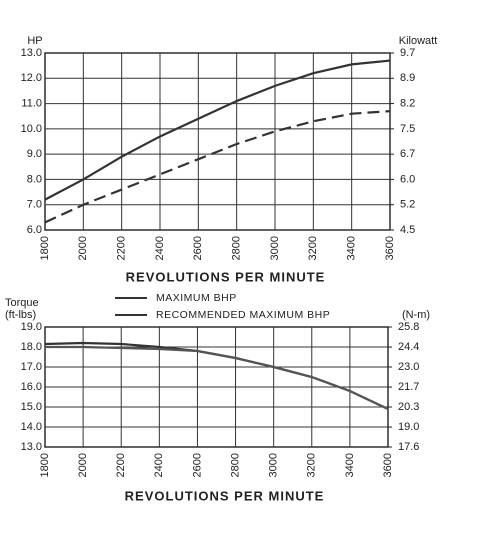 This screenshot has height=536, width=483. Describe the element at coordinates (31, 78) in the screenshot. I see `y-tick-label: 12.0` at that location.